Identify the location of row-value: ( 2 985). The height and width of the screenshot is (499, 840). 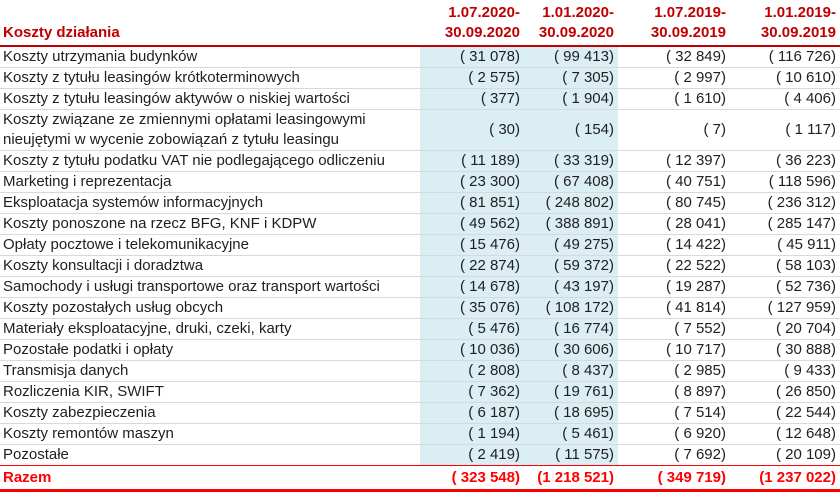
(700, 370).